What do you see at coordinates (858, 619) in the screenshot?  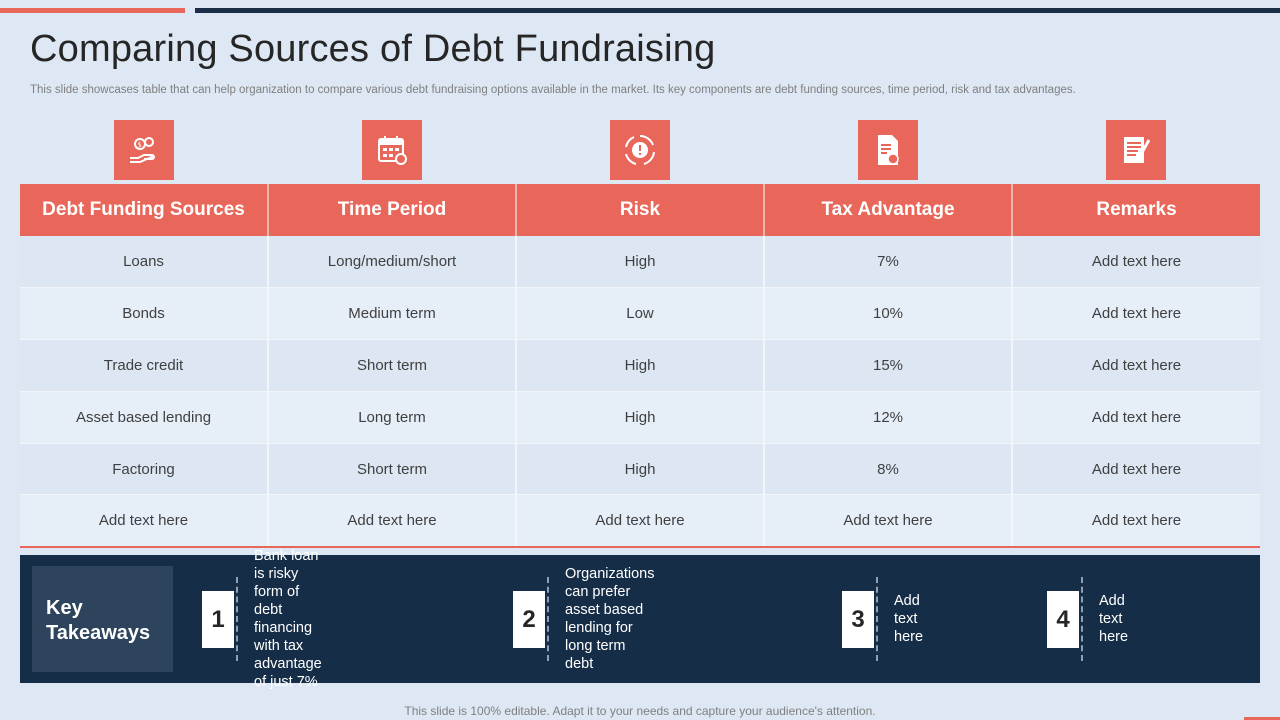 I see `takeaway-number: 3` at bounding box center [858, 619].